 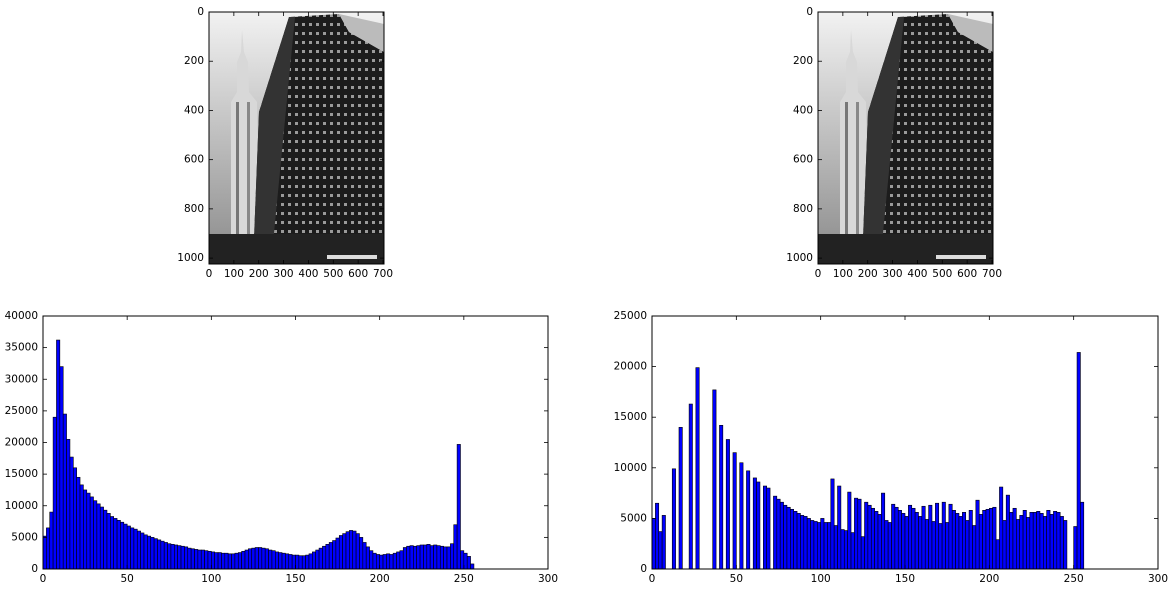 What do you see at coordinates (992, 274) in the screenshot?
I see `x-tick-label: 700` at bounding box center [992, 274].